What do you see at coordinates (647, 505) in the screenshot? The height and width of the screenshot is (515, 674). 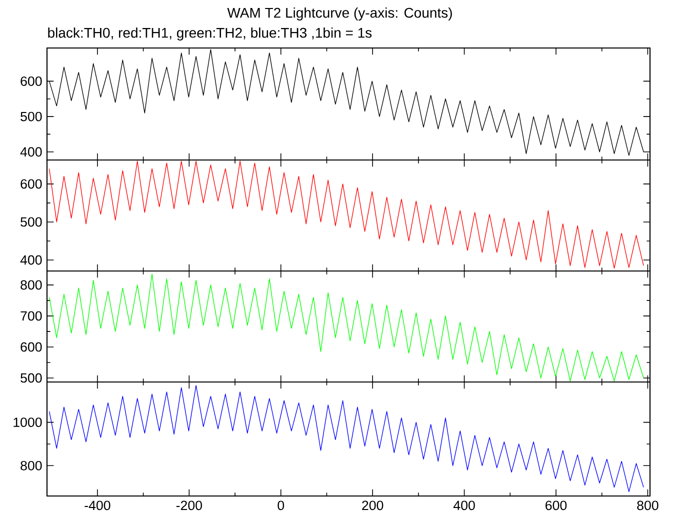 I see `x-tick-label: 800` at bounding box center [647, 505].